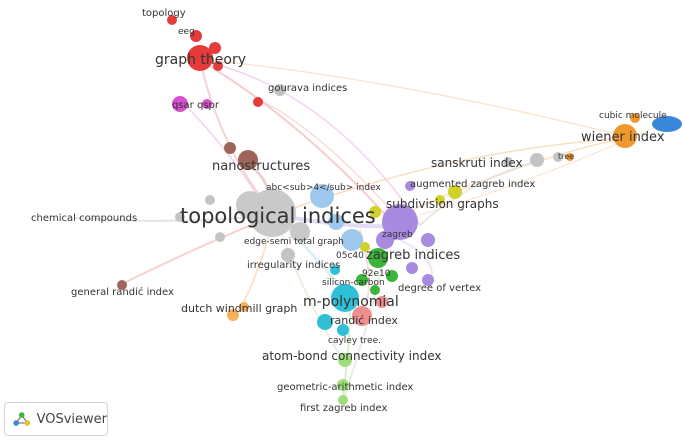  I want to click on node-nanostructures, so click(248, 160).